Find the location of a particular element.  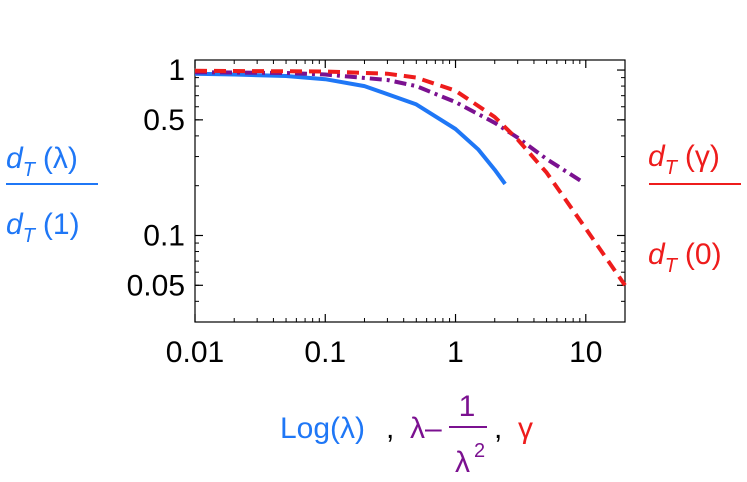

x-label-purple-num: 1 is located at coordinates (467, 406).